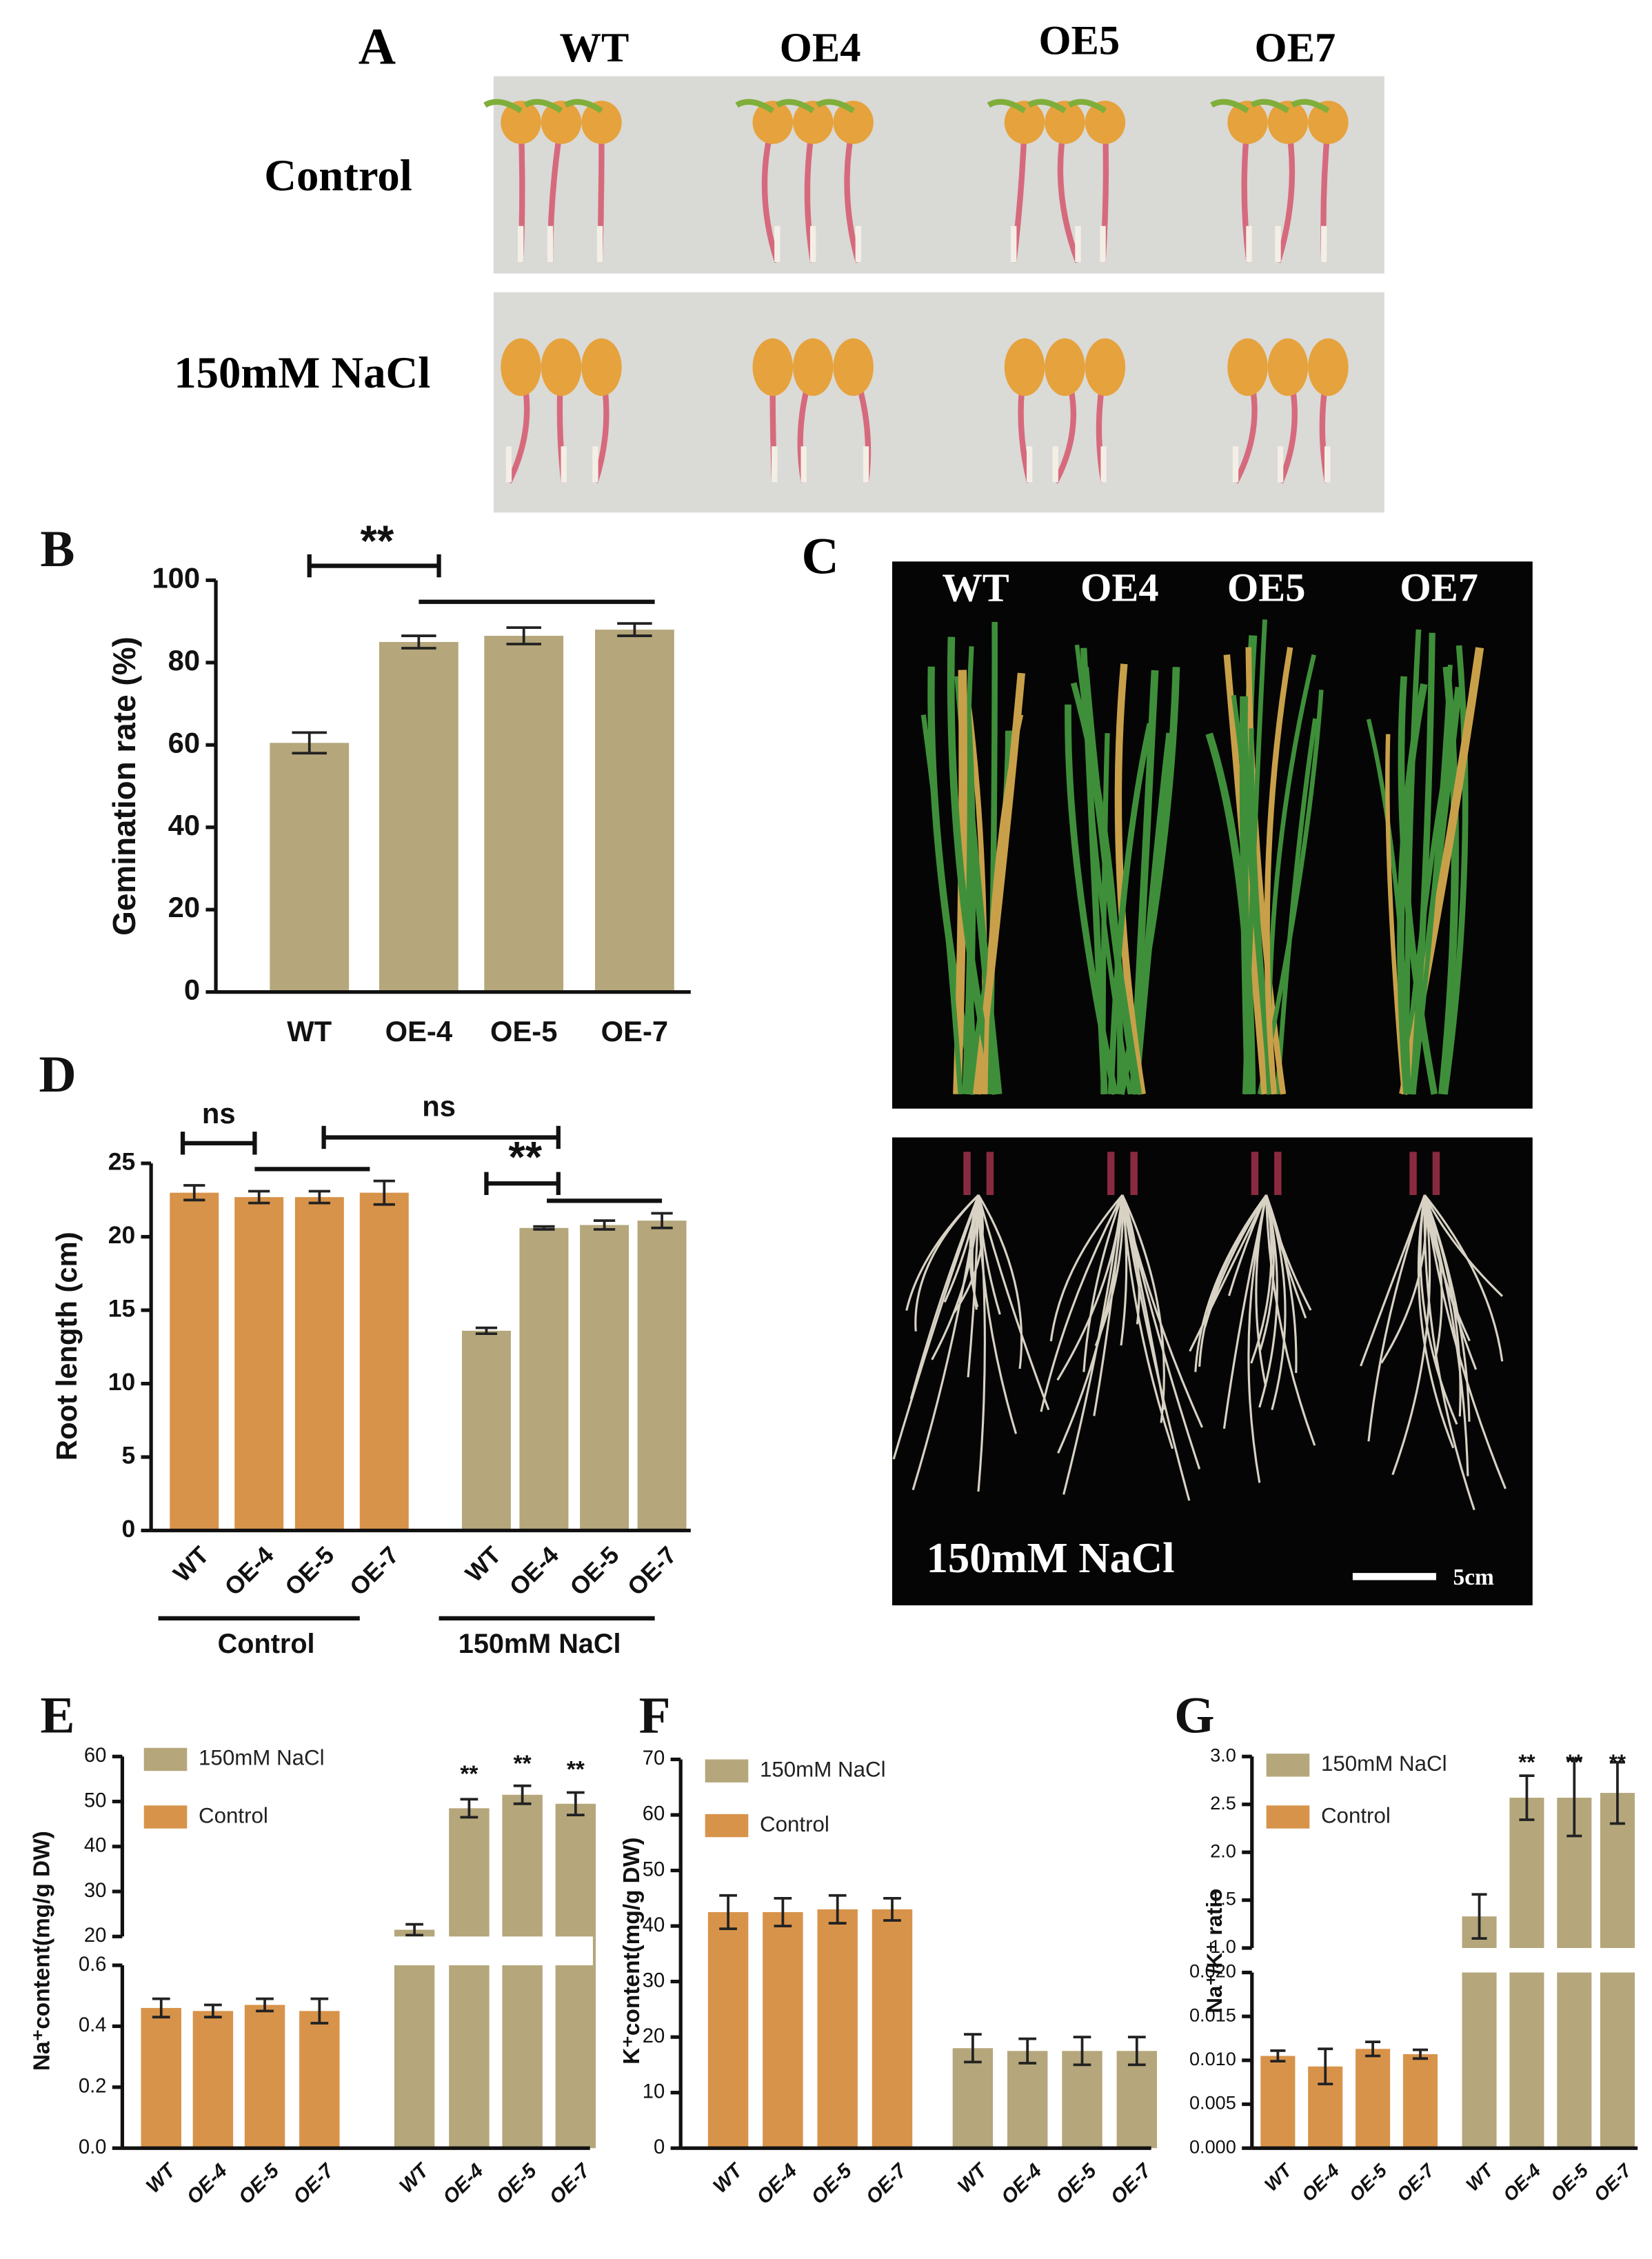 The width and height of the screenshot is (1652, 2259). What do you see at coordinates (66, 1346) in the screenshot?
I see `y-axis-label: Root length (cm)` at bounding box center [66, 1346].